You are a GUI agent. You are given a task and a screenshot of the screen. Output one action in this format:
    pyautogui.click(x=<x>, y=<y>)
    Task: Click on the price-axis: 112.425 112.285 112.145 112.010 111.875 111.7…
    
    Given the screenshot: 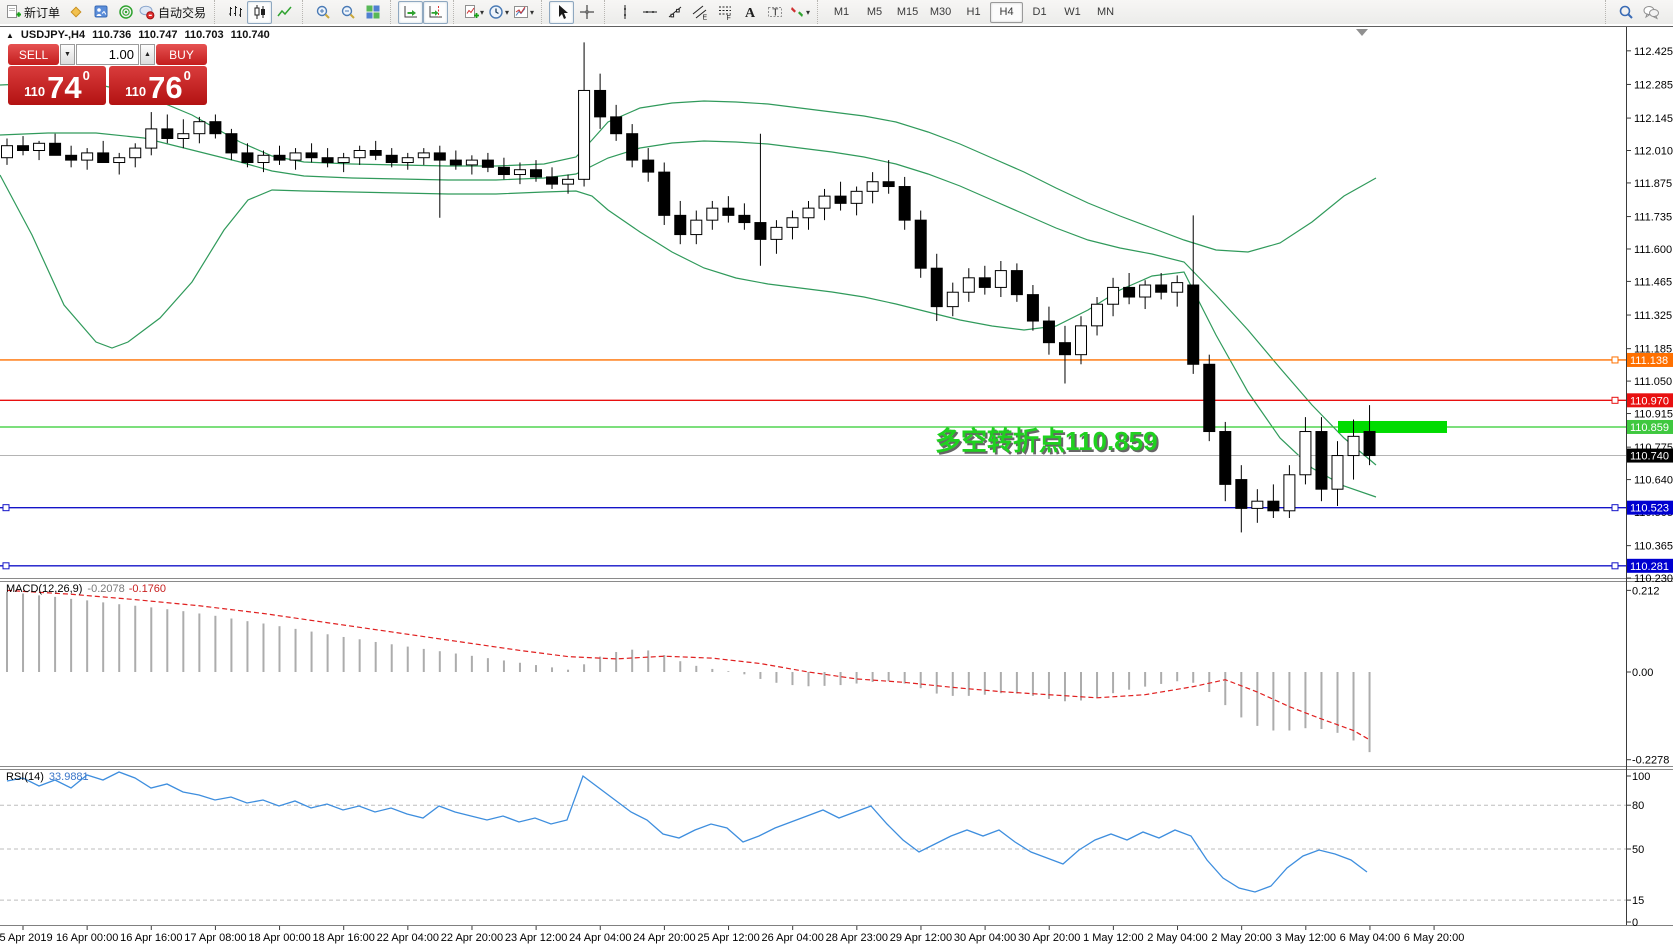 What is the action you would take?
    pyautogui.click(x=1649, y=487)
    